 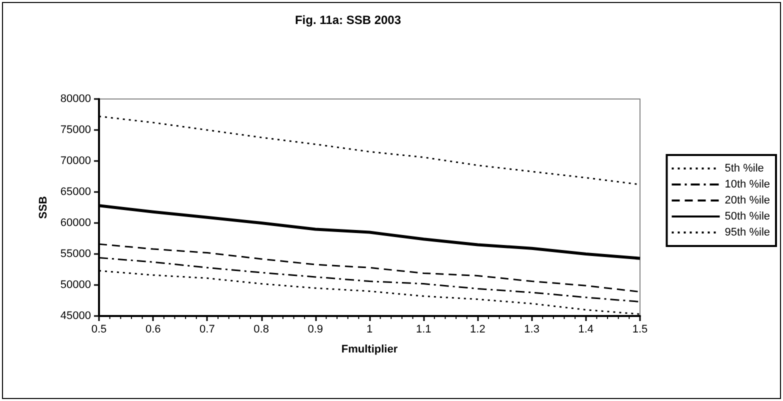 What do you see at coordinates (744, 168) in the screenshot?
I see `legend-label: 5th %ile` at bounding box center [744, 168].